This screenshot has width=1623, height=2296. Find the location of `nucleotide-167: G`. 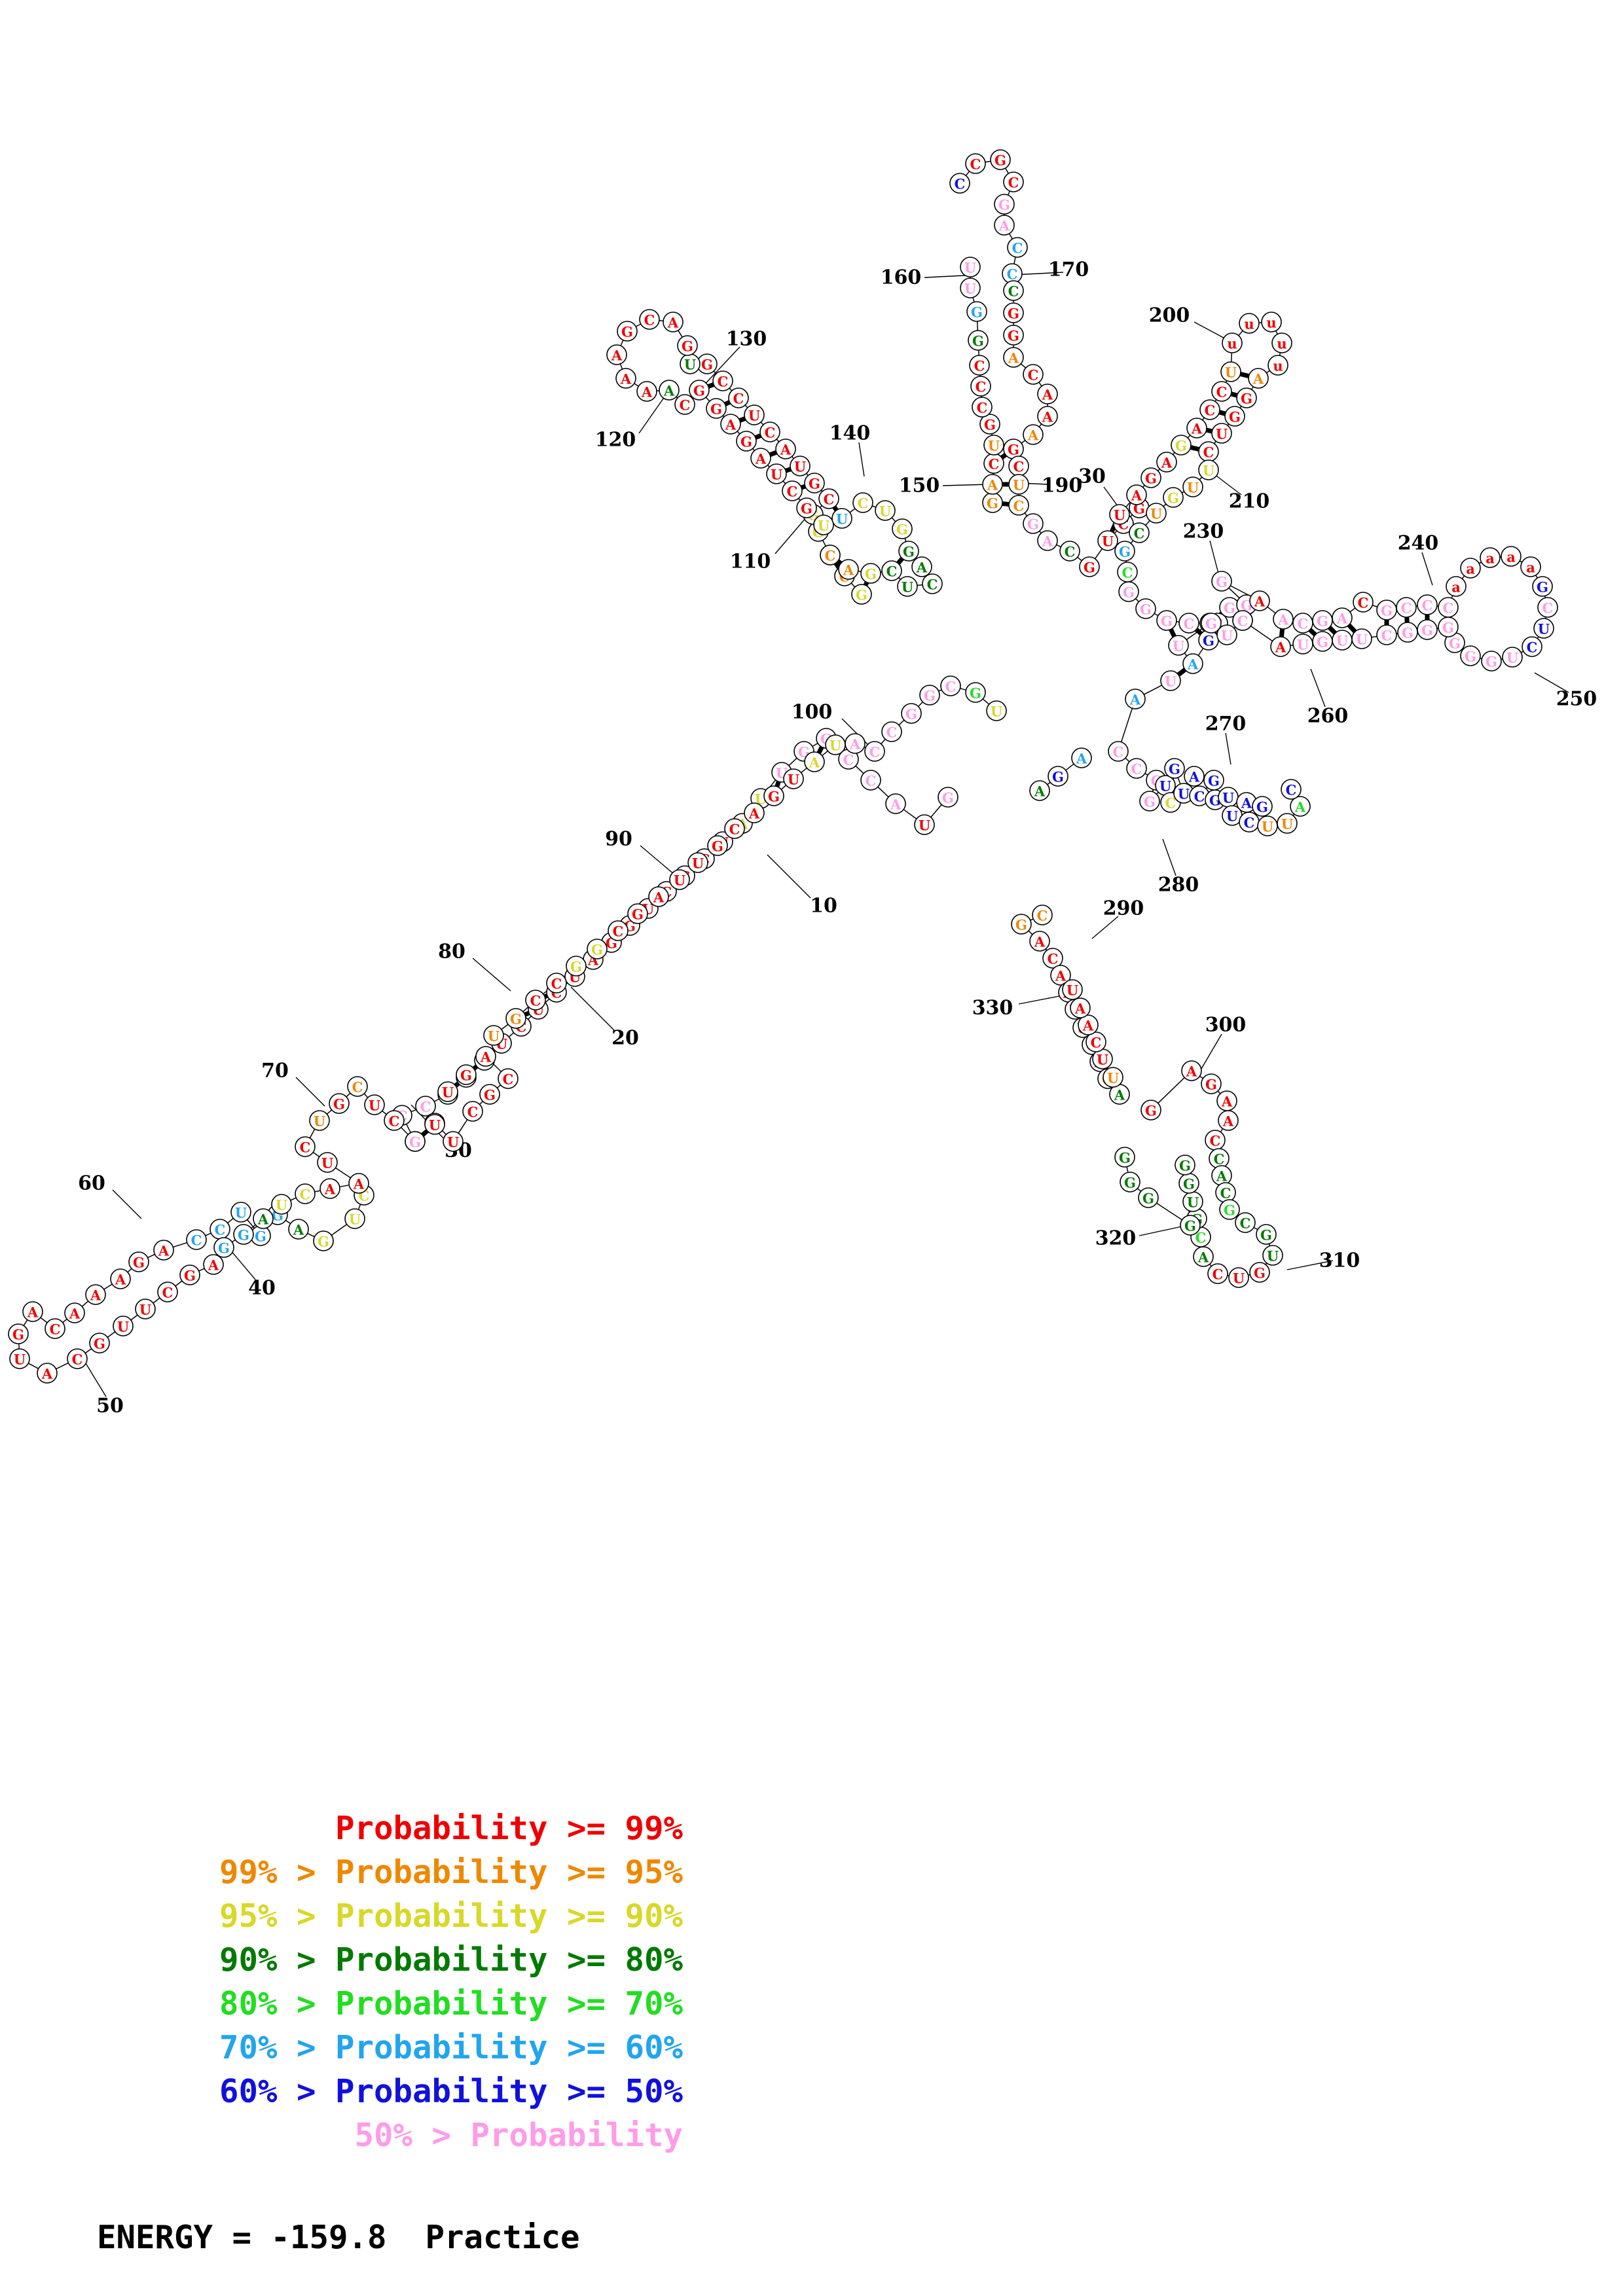

nucleotide-167: G is located at coordinates (1004, 204).